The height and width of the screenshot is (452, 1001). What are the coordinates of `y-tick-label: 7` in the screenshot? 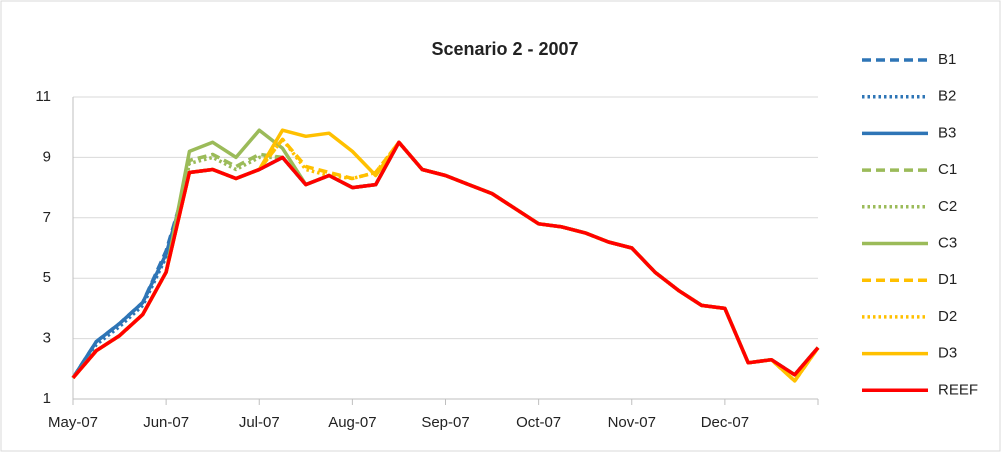 It's located at (47, 217).